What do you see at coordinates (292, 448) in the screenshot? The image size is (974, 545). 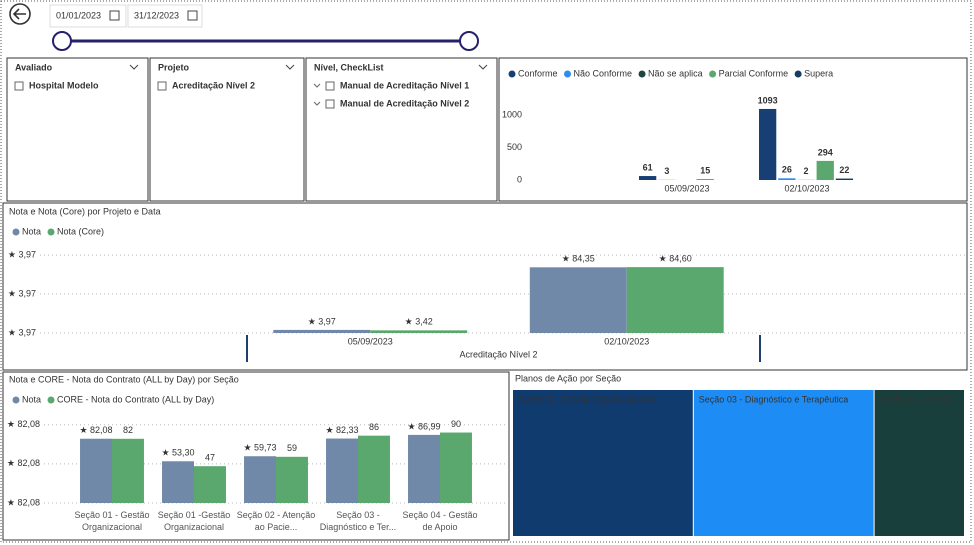 I see `data-label: 59` at bounding box center [292, 448].